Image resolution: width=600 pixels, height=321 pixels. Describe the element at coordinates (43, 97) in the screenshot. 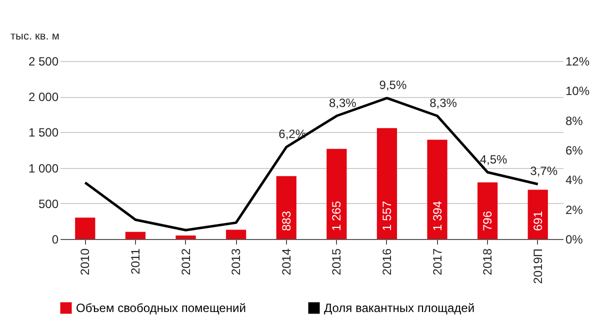

I see `y-tick-label: 2 000` at that location.